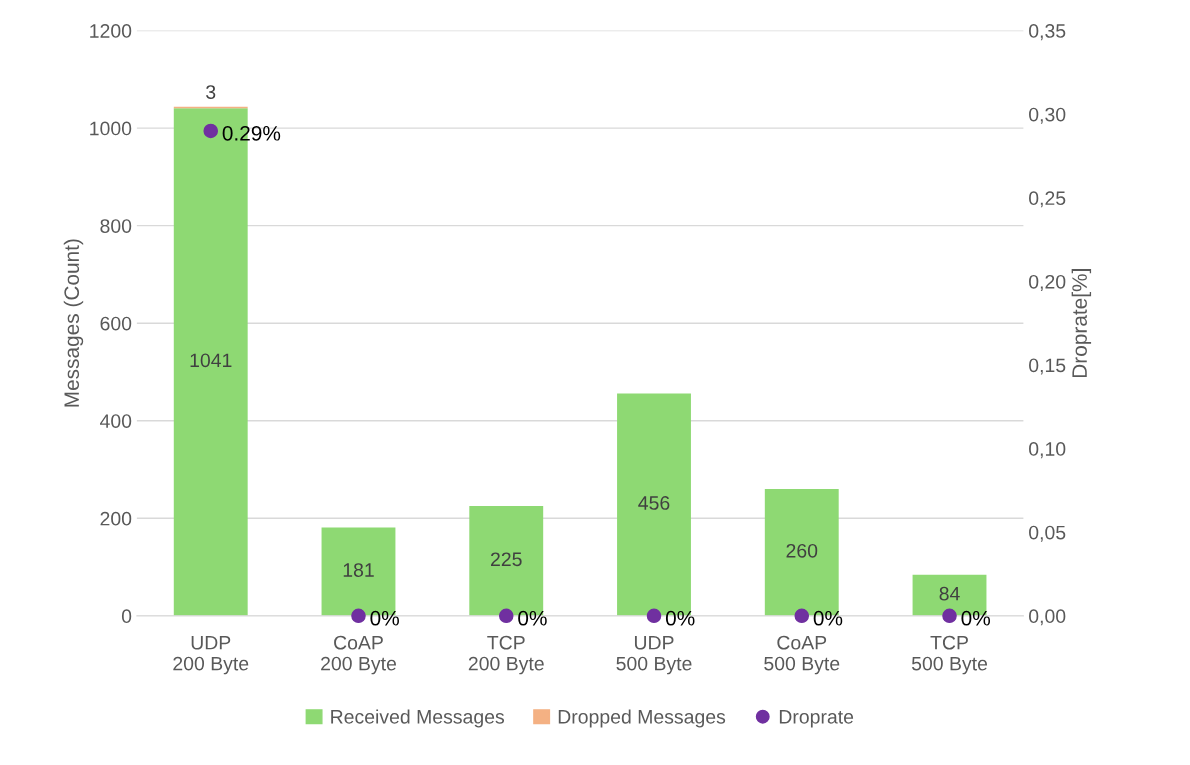  Describe the element at coordinates (73, 323) in the screenshot. I see `y-axis-title: Messages (Count)` at that location.